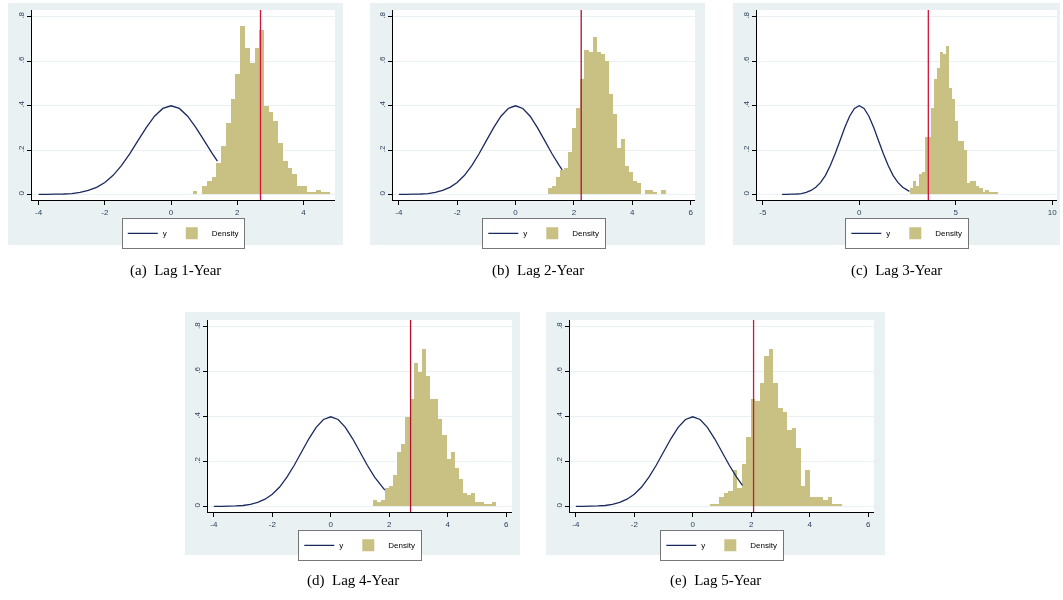 This screenshot has height=600, width=1063. What do you see at coordinates (353, 580) in the screenshot?
I see `text: (d) Lag 4-Year` at bounding box center [353, 580].